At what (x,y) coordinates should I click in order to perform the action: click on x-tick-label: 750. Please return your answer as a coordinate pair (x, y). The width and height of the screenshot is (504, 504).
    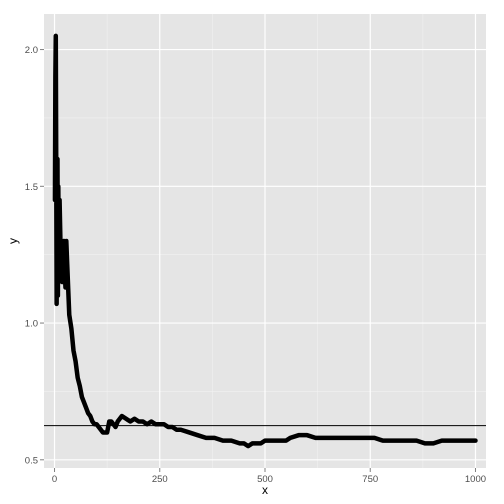
    Looking at the image, I should click on (370, 479).